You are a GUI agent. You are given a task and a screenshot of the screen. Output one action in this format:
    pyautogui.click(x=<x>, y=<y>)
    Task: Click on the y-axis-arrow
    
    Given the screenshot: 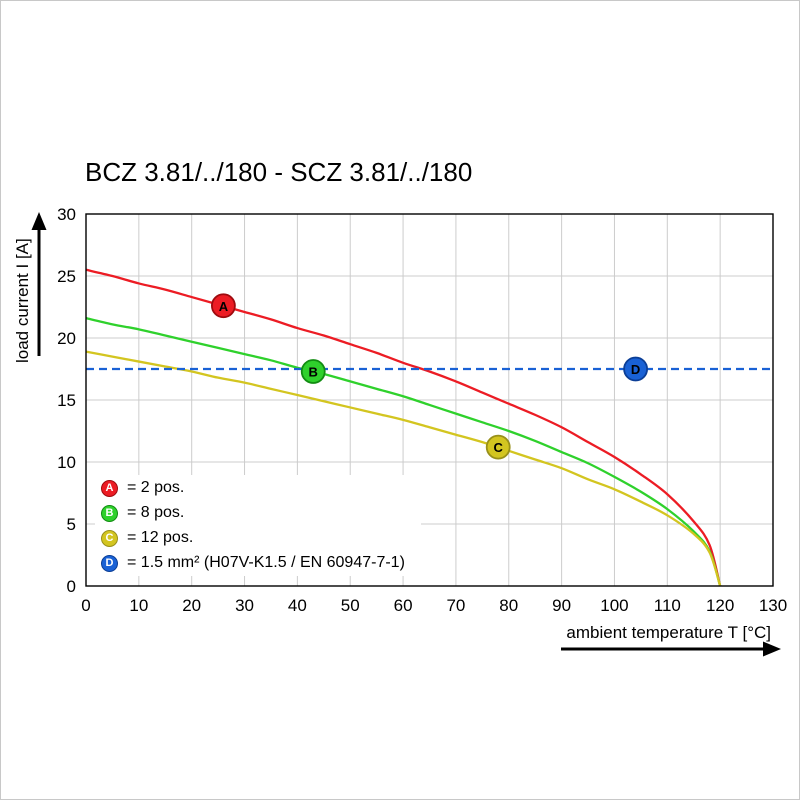 What is the action you would take?
    pyautogui.click(x=39, y=284)
    